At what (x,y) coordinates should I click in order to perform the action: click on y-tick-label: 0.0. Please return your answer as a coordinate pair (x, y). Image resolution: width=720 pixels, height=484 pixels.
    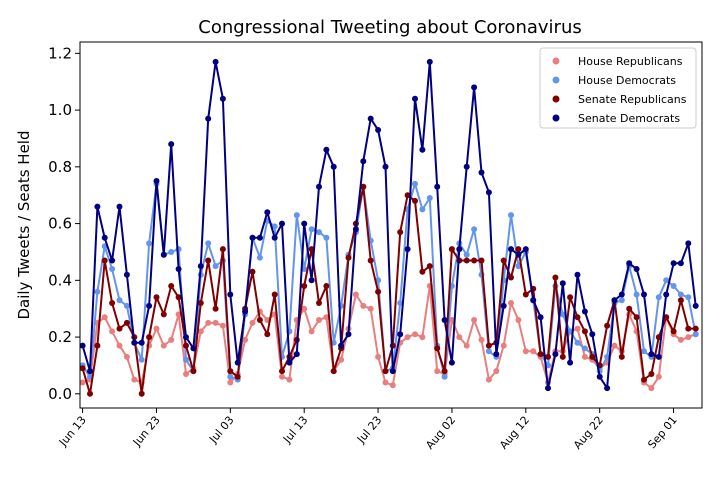
    Looking at the image, I should click on (60, 394).